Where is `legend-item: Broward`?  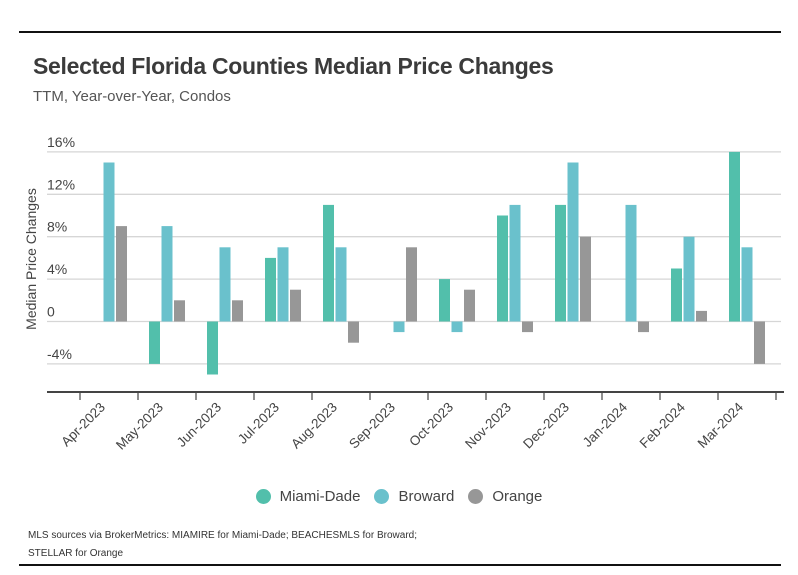
legend-item: Broward is located at coordinates (414, 496).